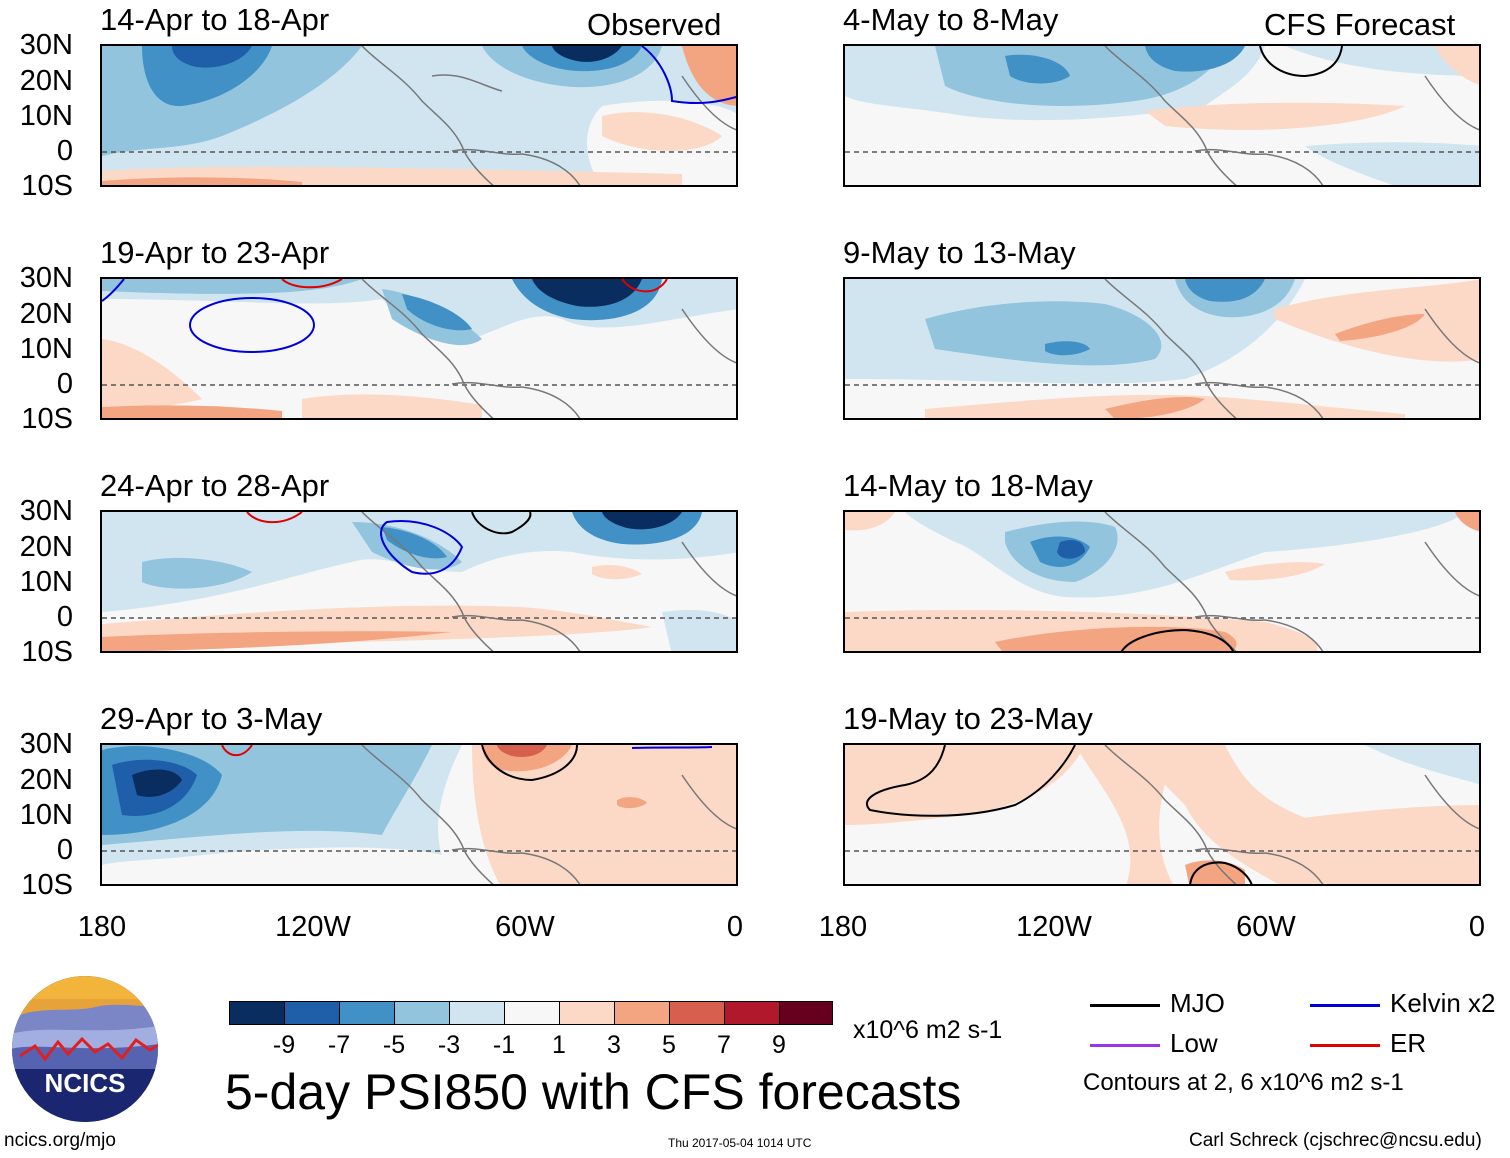 The width and height of the screenshot is (1510, 1158). What do you see at coordinates (959, 252) in the screenshot?
I see `panel-title-fcst-2: 9-May to 13-May` at bounding box center [959, 252].